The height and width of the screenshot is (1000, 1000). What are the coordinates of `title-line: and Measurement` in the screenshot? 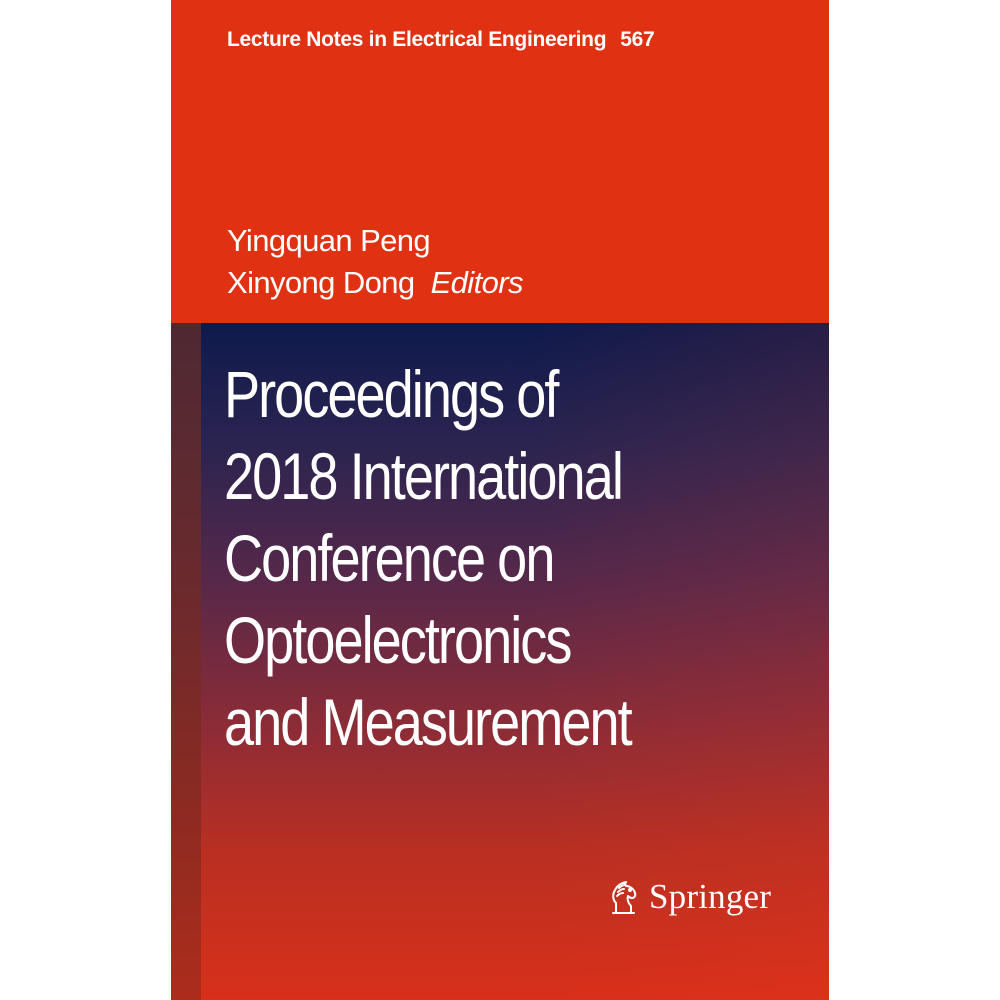 It's located at (428, 722).